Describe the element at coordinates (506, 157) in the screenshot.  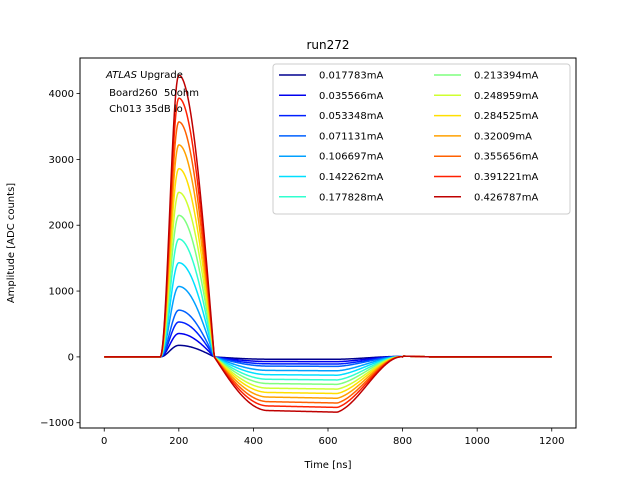
I see `legend-label: 0.355656mA` at that location.